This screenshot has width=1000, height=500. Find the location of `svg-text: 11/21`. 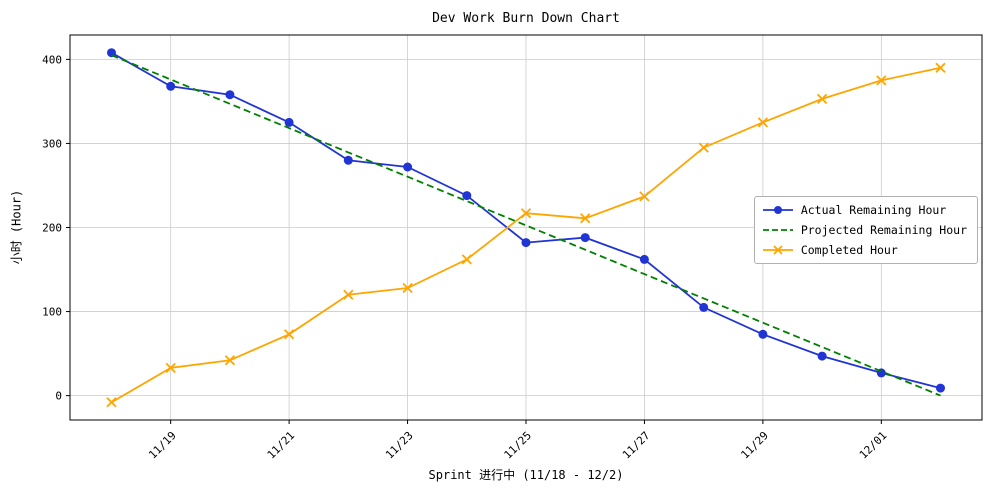

svg-text: 11/21 is located at coordinates (281, 445).